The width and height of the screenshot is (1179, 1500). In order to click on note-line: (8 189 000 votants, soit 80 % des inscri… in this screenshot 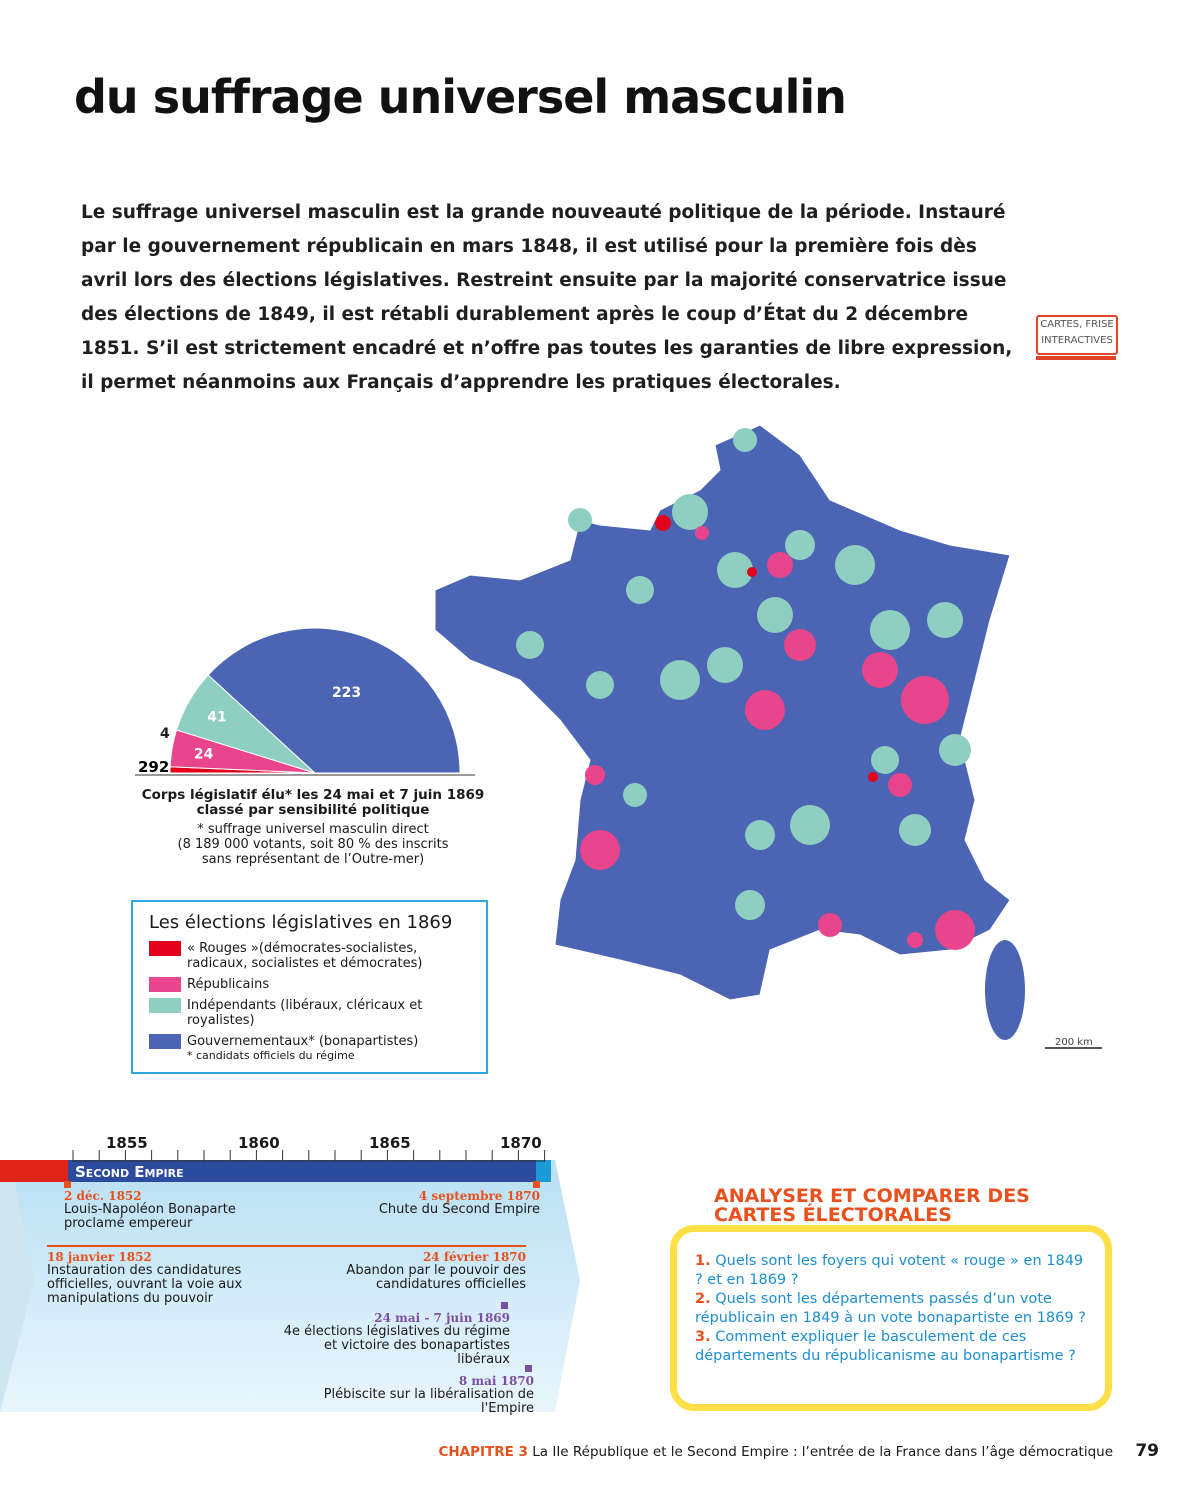, I will do `click(313, 844)`.